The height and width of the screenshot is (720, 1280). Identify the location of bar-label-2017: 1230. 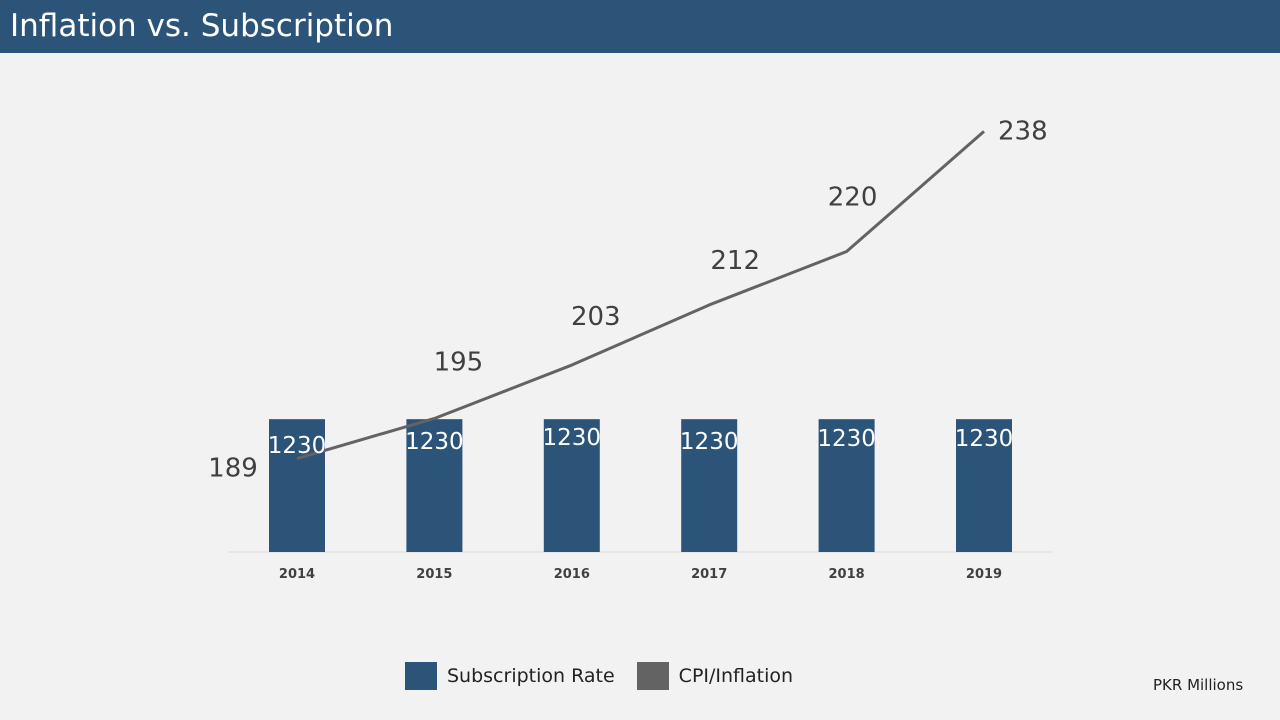
(709, 442).